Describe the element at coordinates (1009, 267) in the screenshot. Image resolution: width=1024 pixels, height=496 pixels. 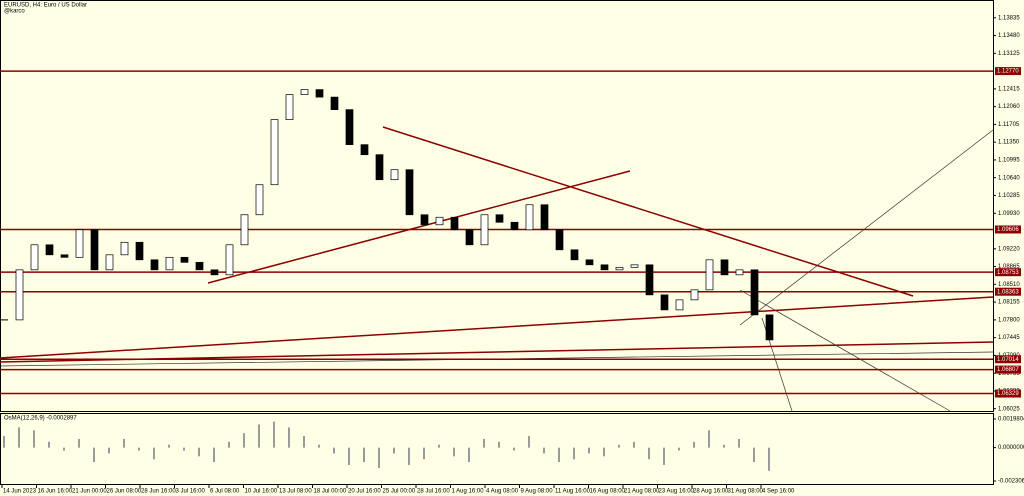
I see `y-tick-label: 1.08865` at that location.